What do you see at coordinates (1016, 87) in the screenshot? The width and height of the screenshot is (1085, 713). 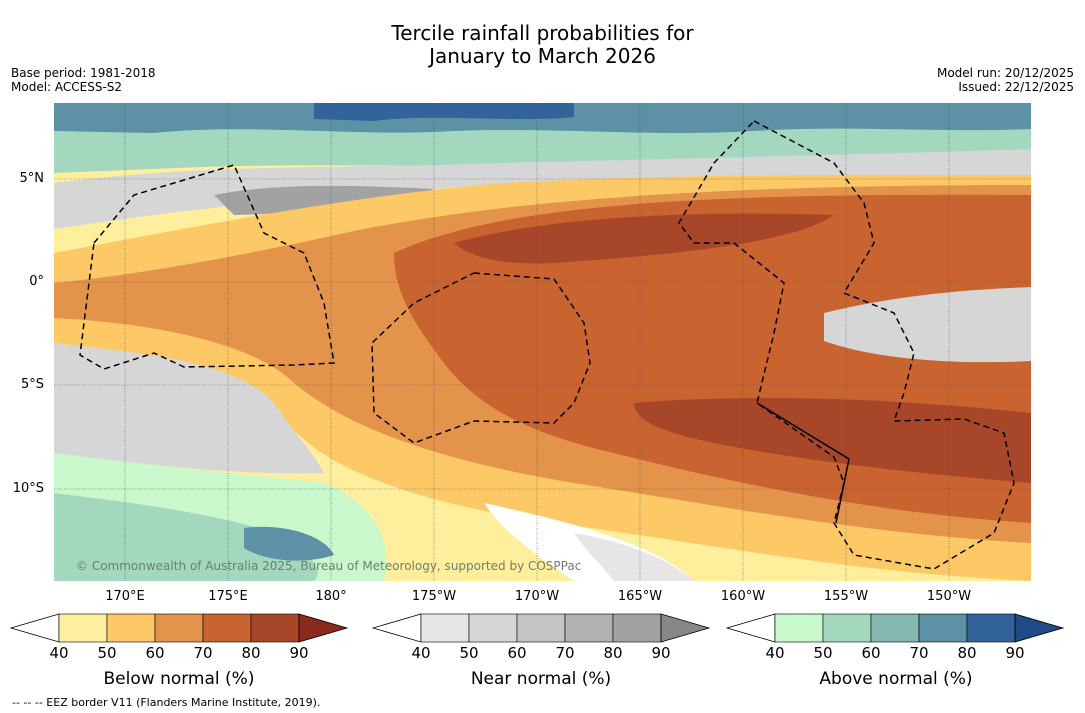 I see `issued-date: Issued: 22/12/2025` at bounding box center [1016, 87].